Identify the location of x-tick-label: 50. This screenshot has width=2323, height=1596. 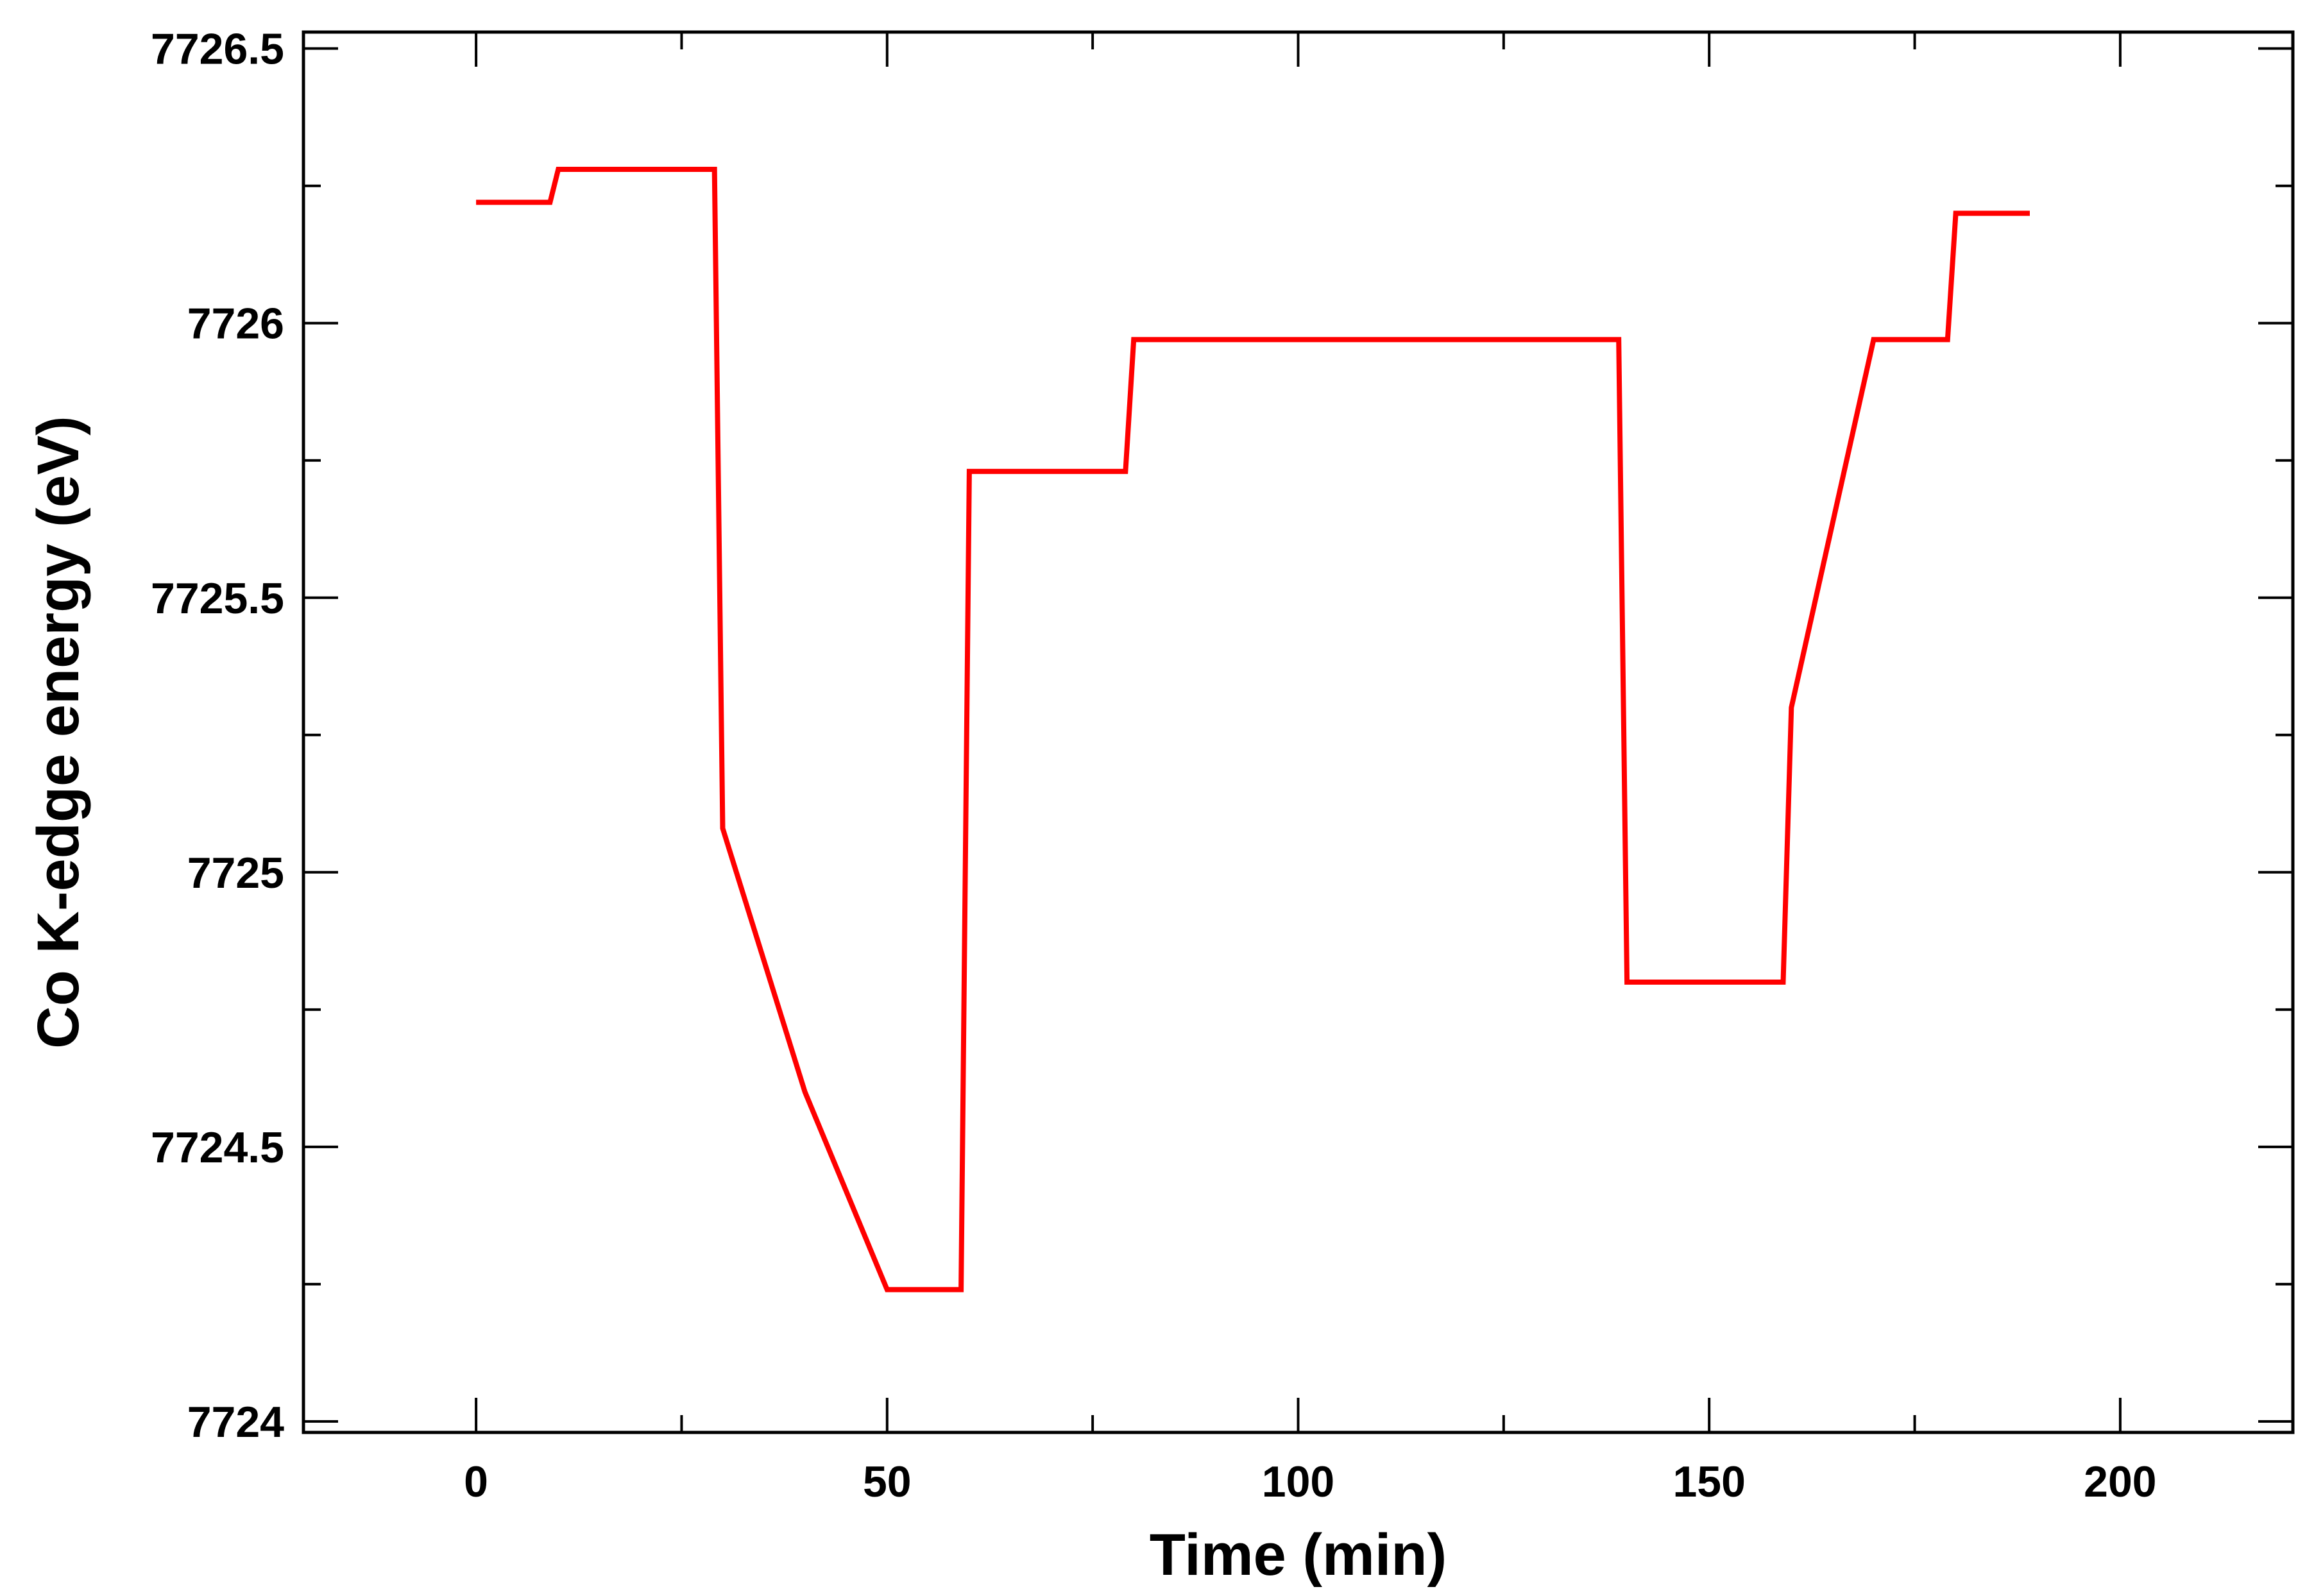
(887, 1481).